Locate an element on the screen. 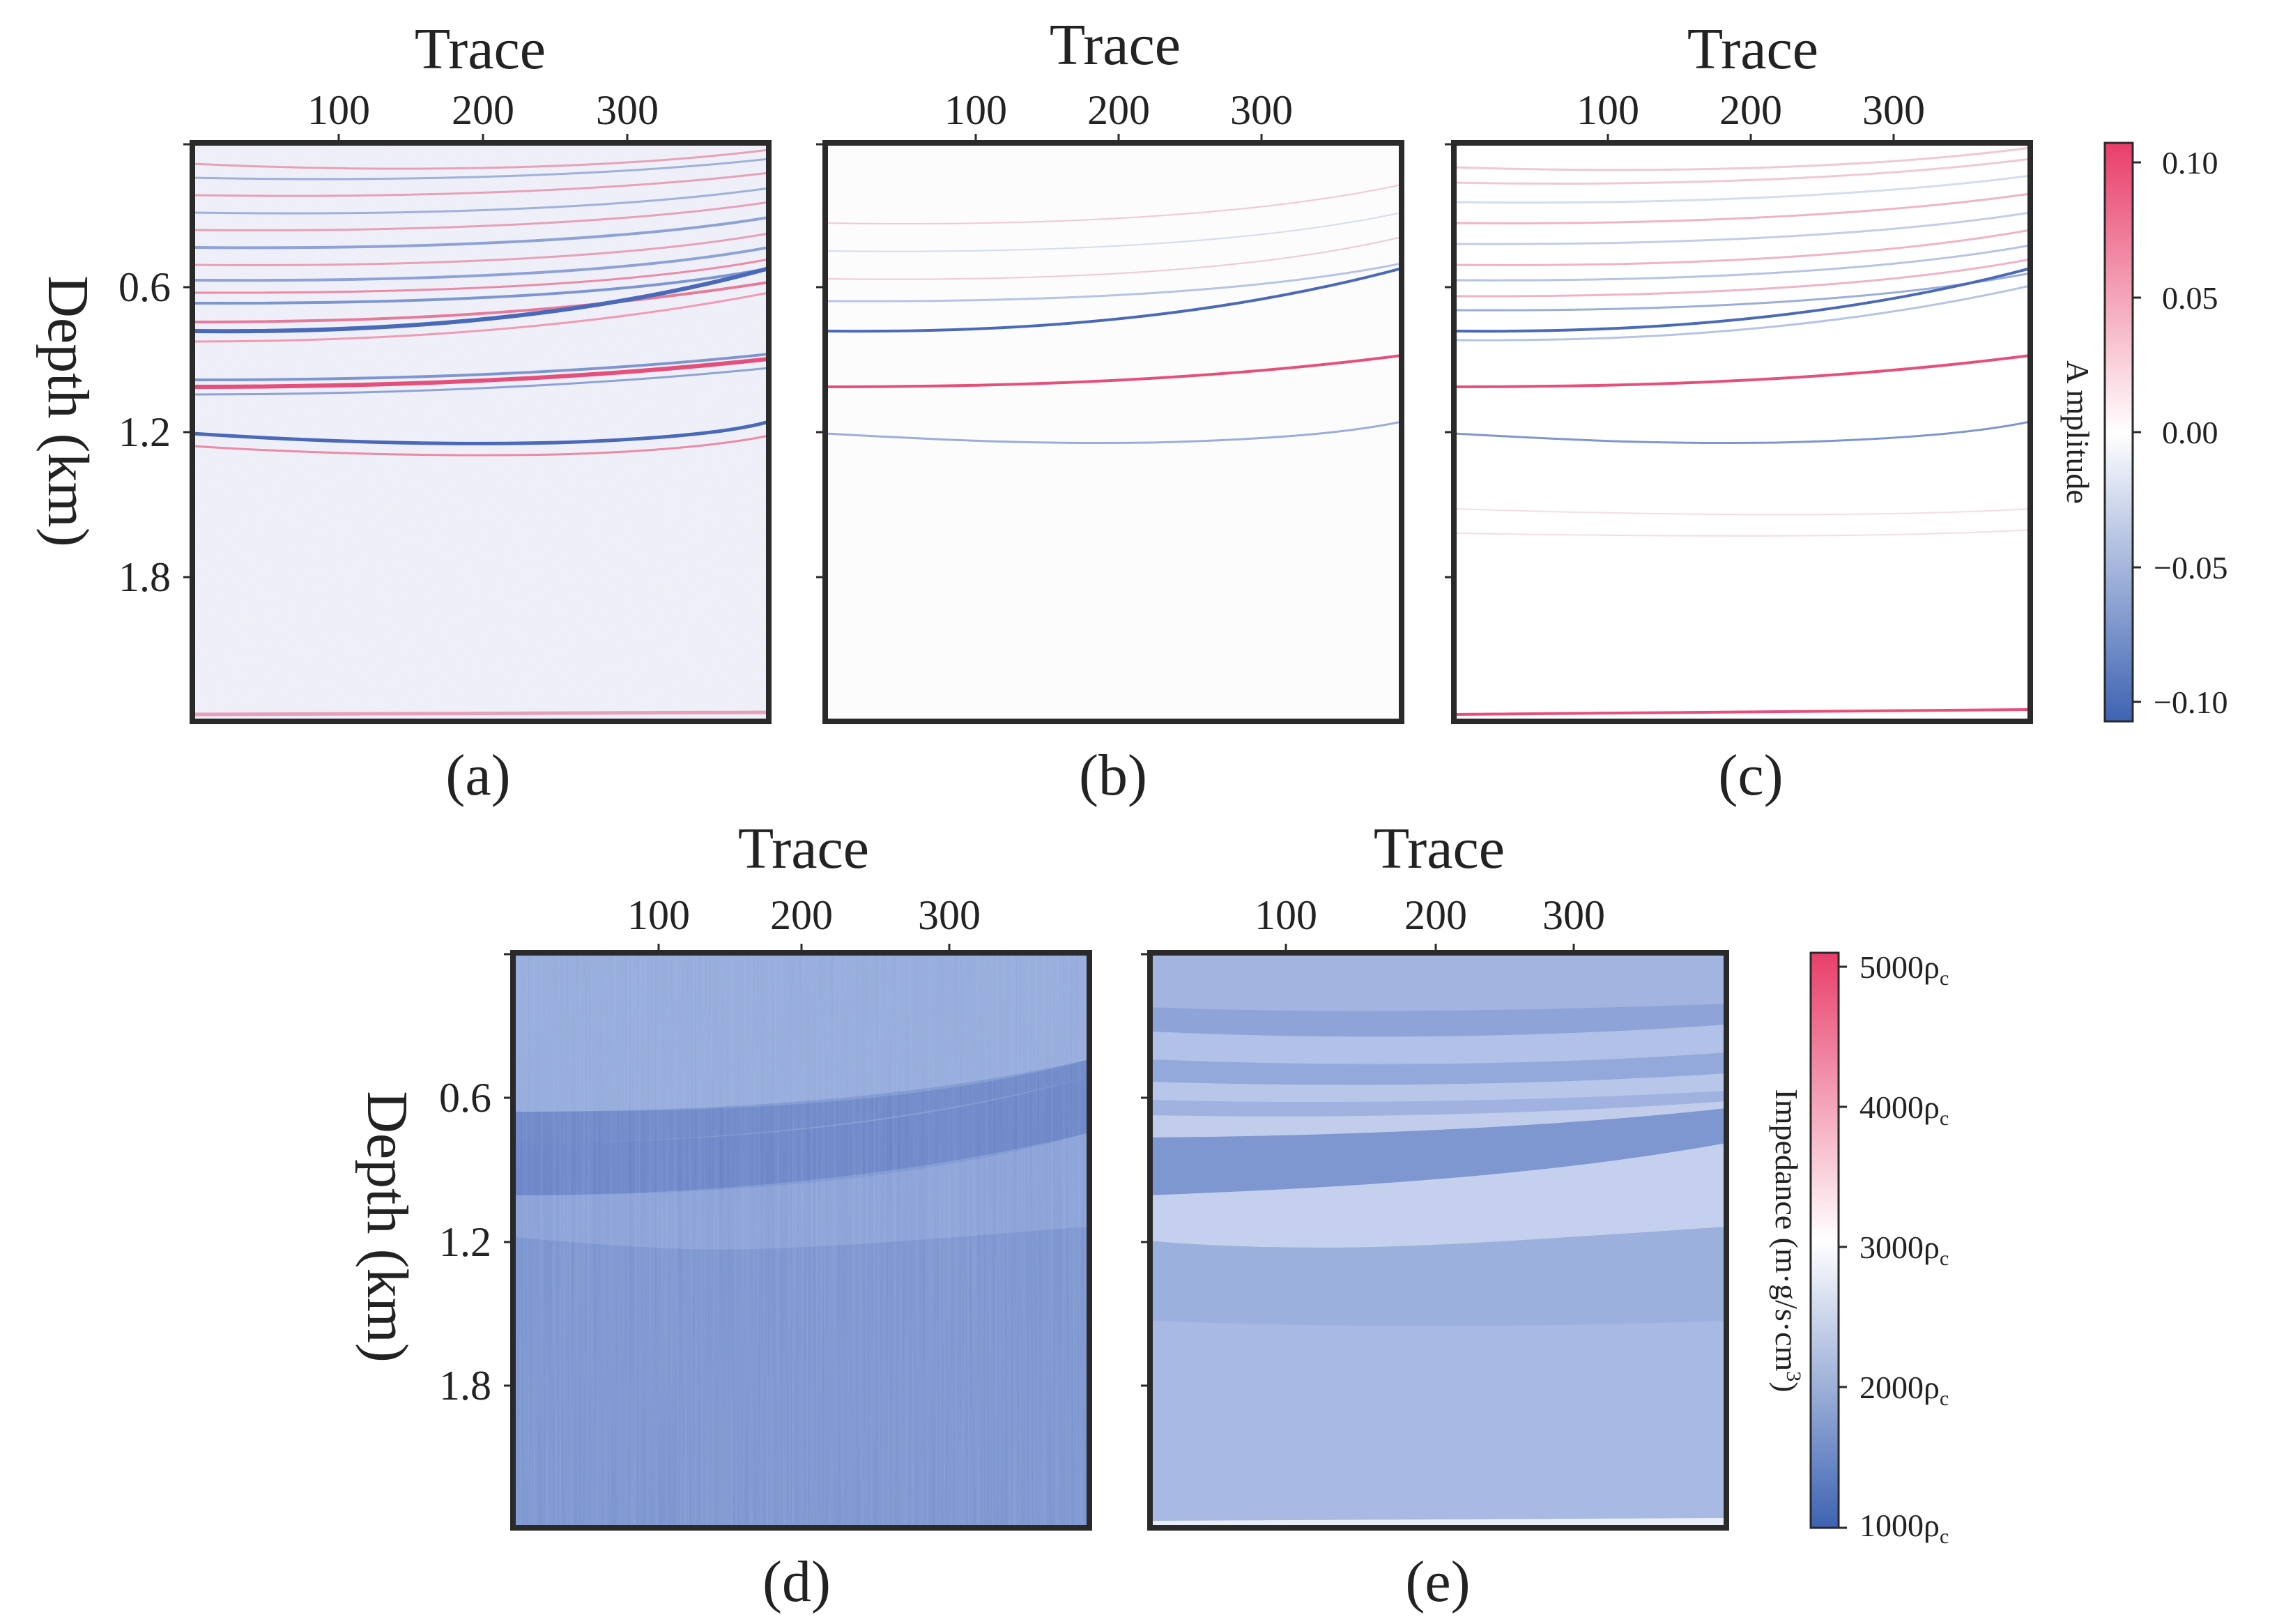  panel-e-xtick-100: 100 is located at coordinates (1286, 915).